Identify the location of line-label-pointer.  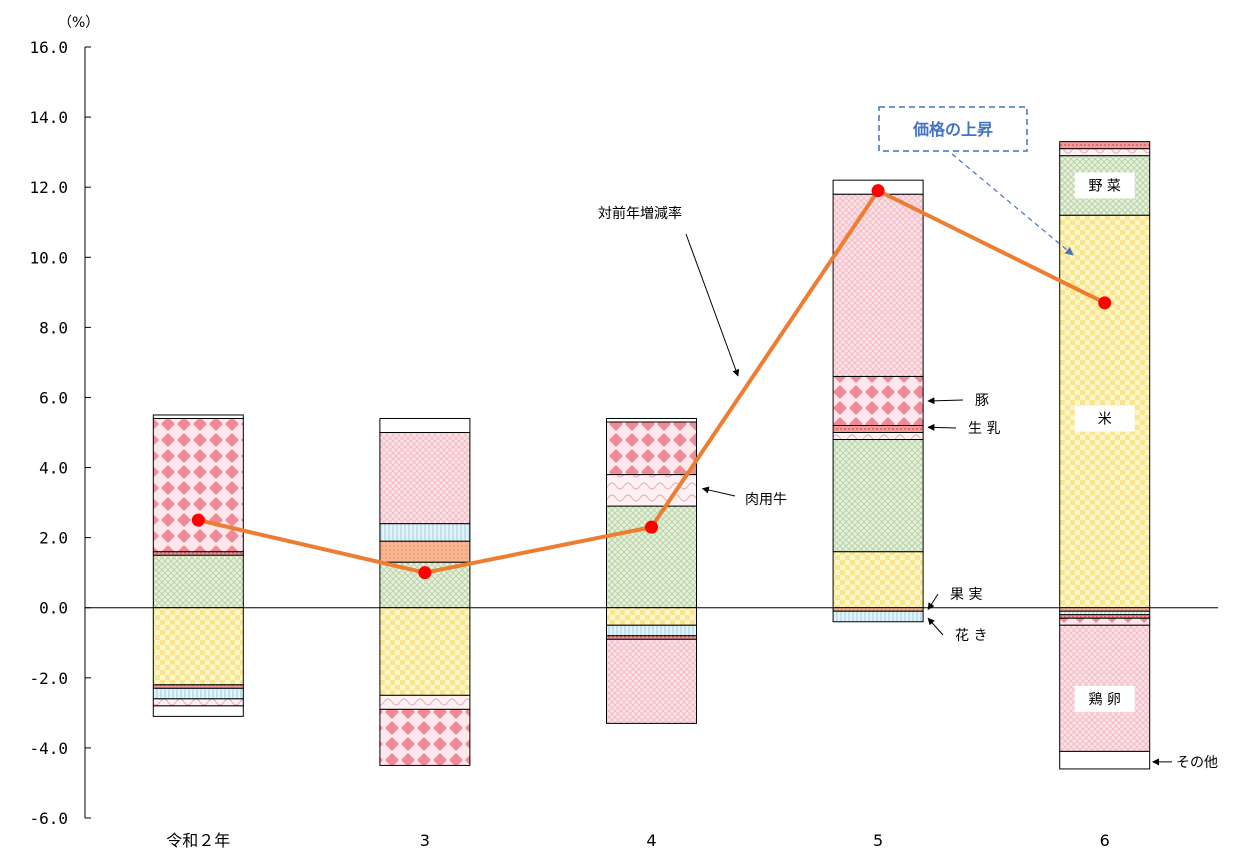
(712, 305).